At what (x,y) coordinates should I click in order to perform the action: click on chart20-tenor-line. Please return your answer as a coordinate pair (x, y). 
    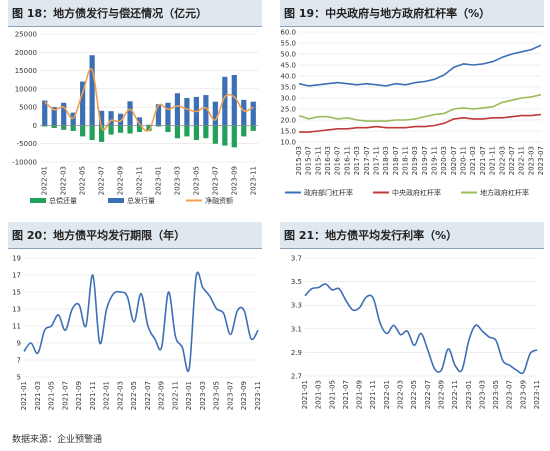
    Looking at the image, I should click on (141, 321).